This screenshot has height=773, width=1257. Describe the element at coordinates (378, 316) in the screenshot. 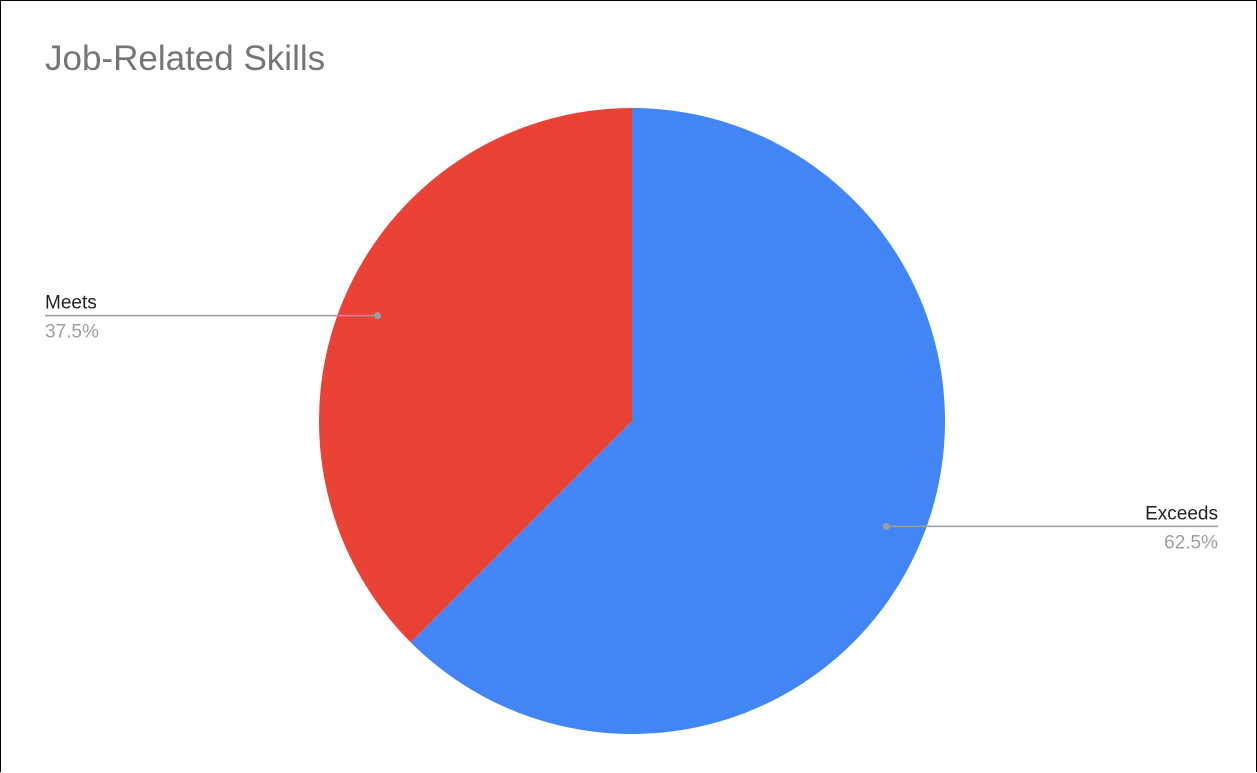

I see `leader-dot-meets` at that location.